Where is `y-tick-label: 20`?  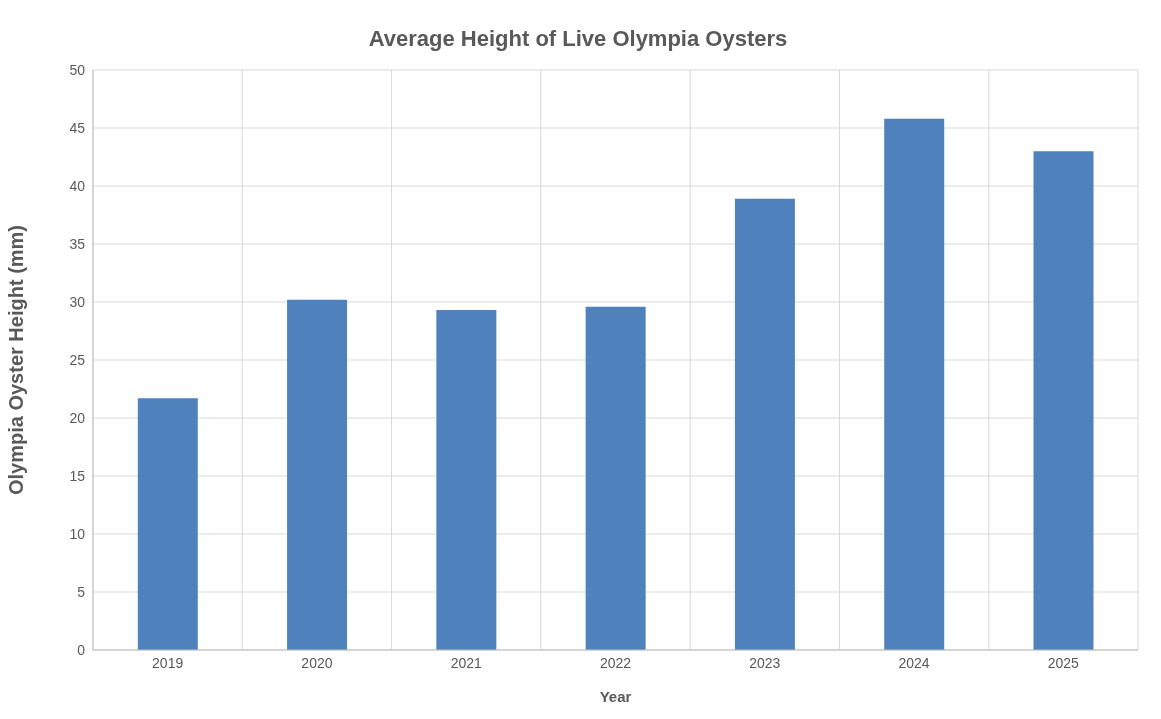
y-tick-label: 20 is located at coordinates (77, 417).